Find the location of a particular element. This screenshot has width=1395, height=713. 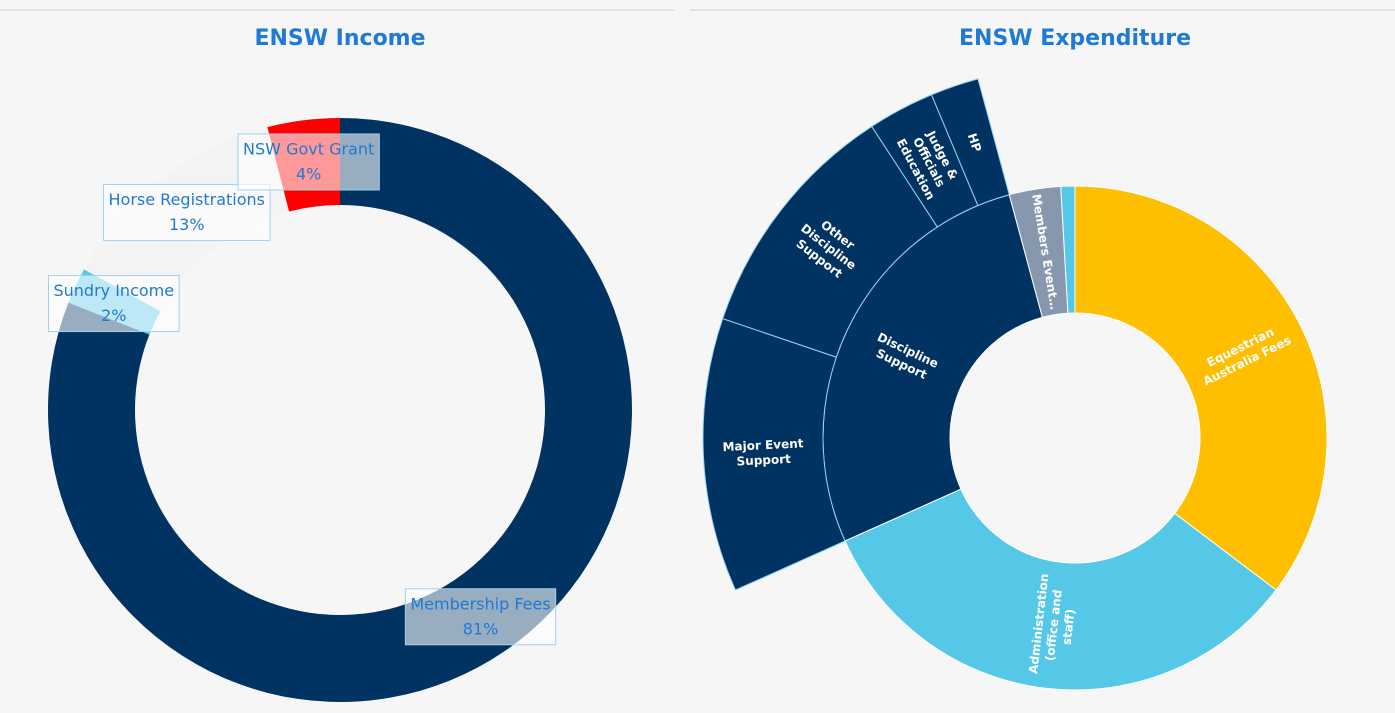

label-value: 4% is located at coordinates (308, 173).